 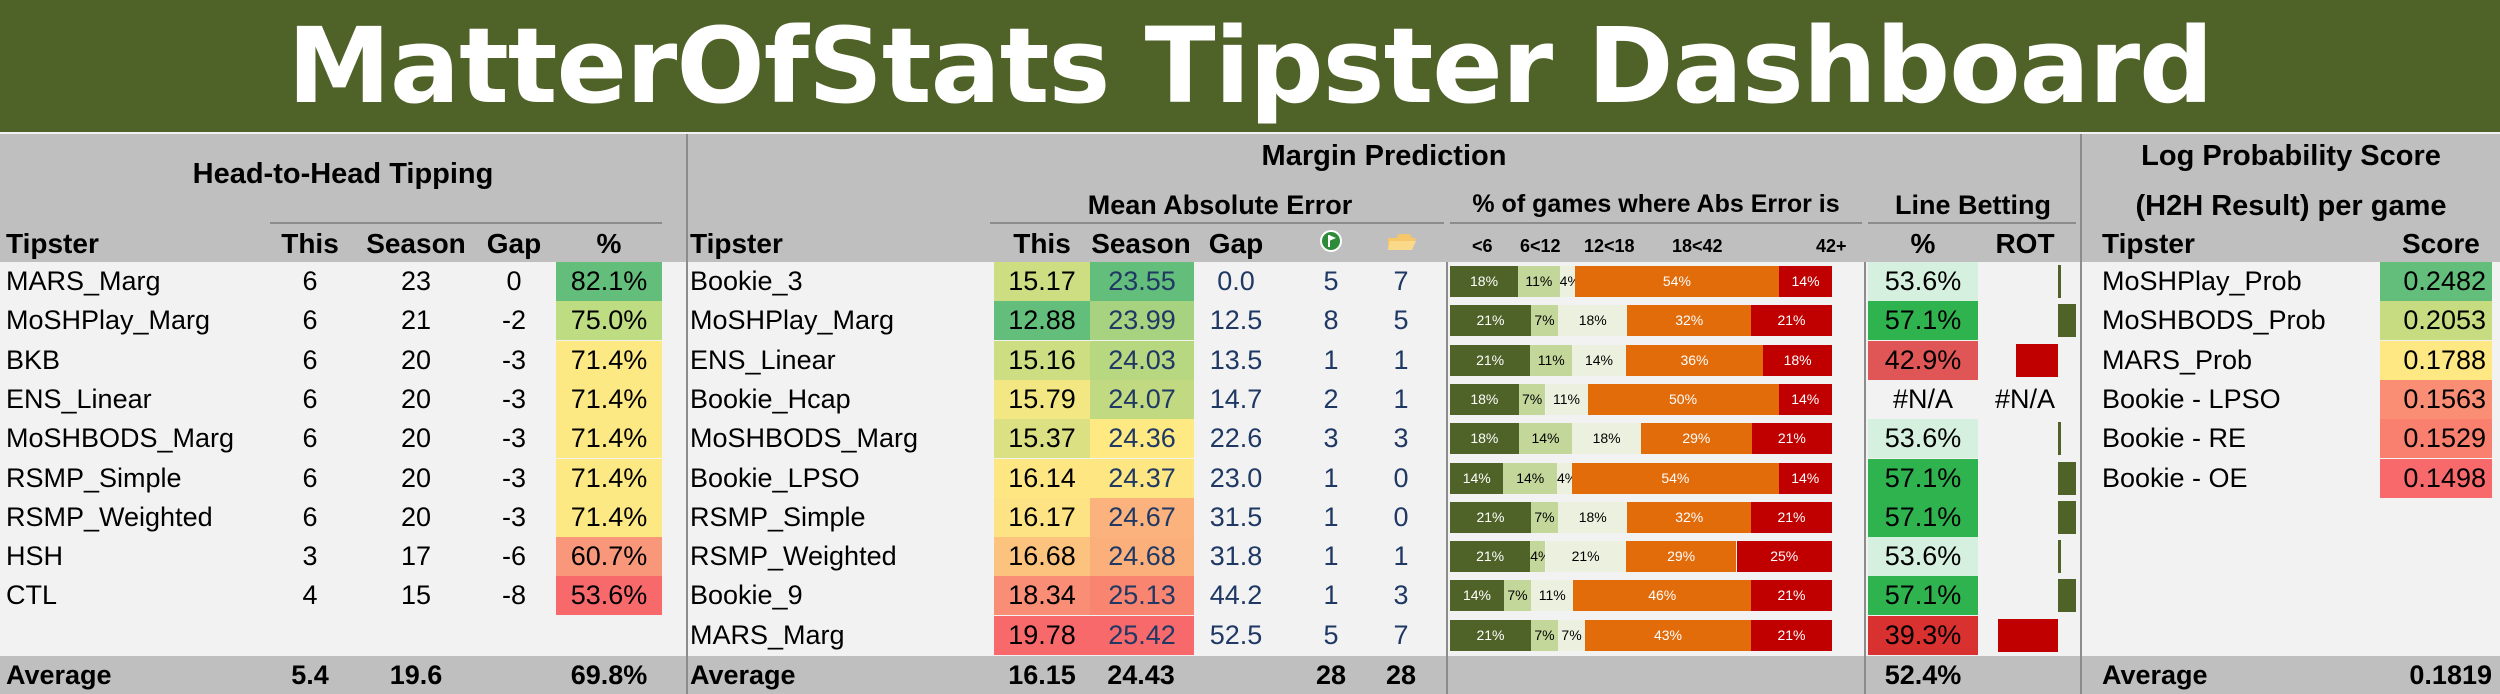 I want to click on mae-this: 15.17, so click(x=1042, y=281).